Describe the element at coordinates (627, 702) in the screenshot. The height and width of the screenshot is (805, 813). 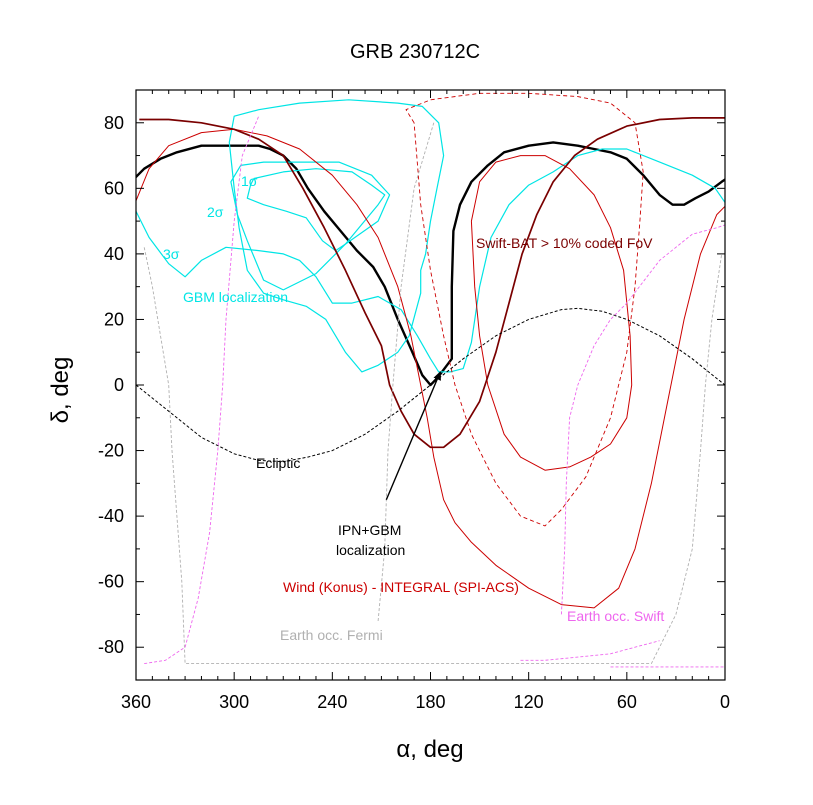
I see `x-tick-label: 60` at that location.